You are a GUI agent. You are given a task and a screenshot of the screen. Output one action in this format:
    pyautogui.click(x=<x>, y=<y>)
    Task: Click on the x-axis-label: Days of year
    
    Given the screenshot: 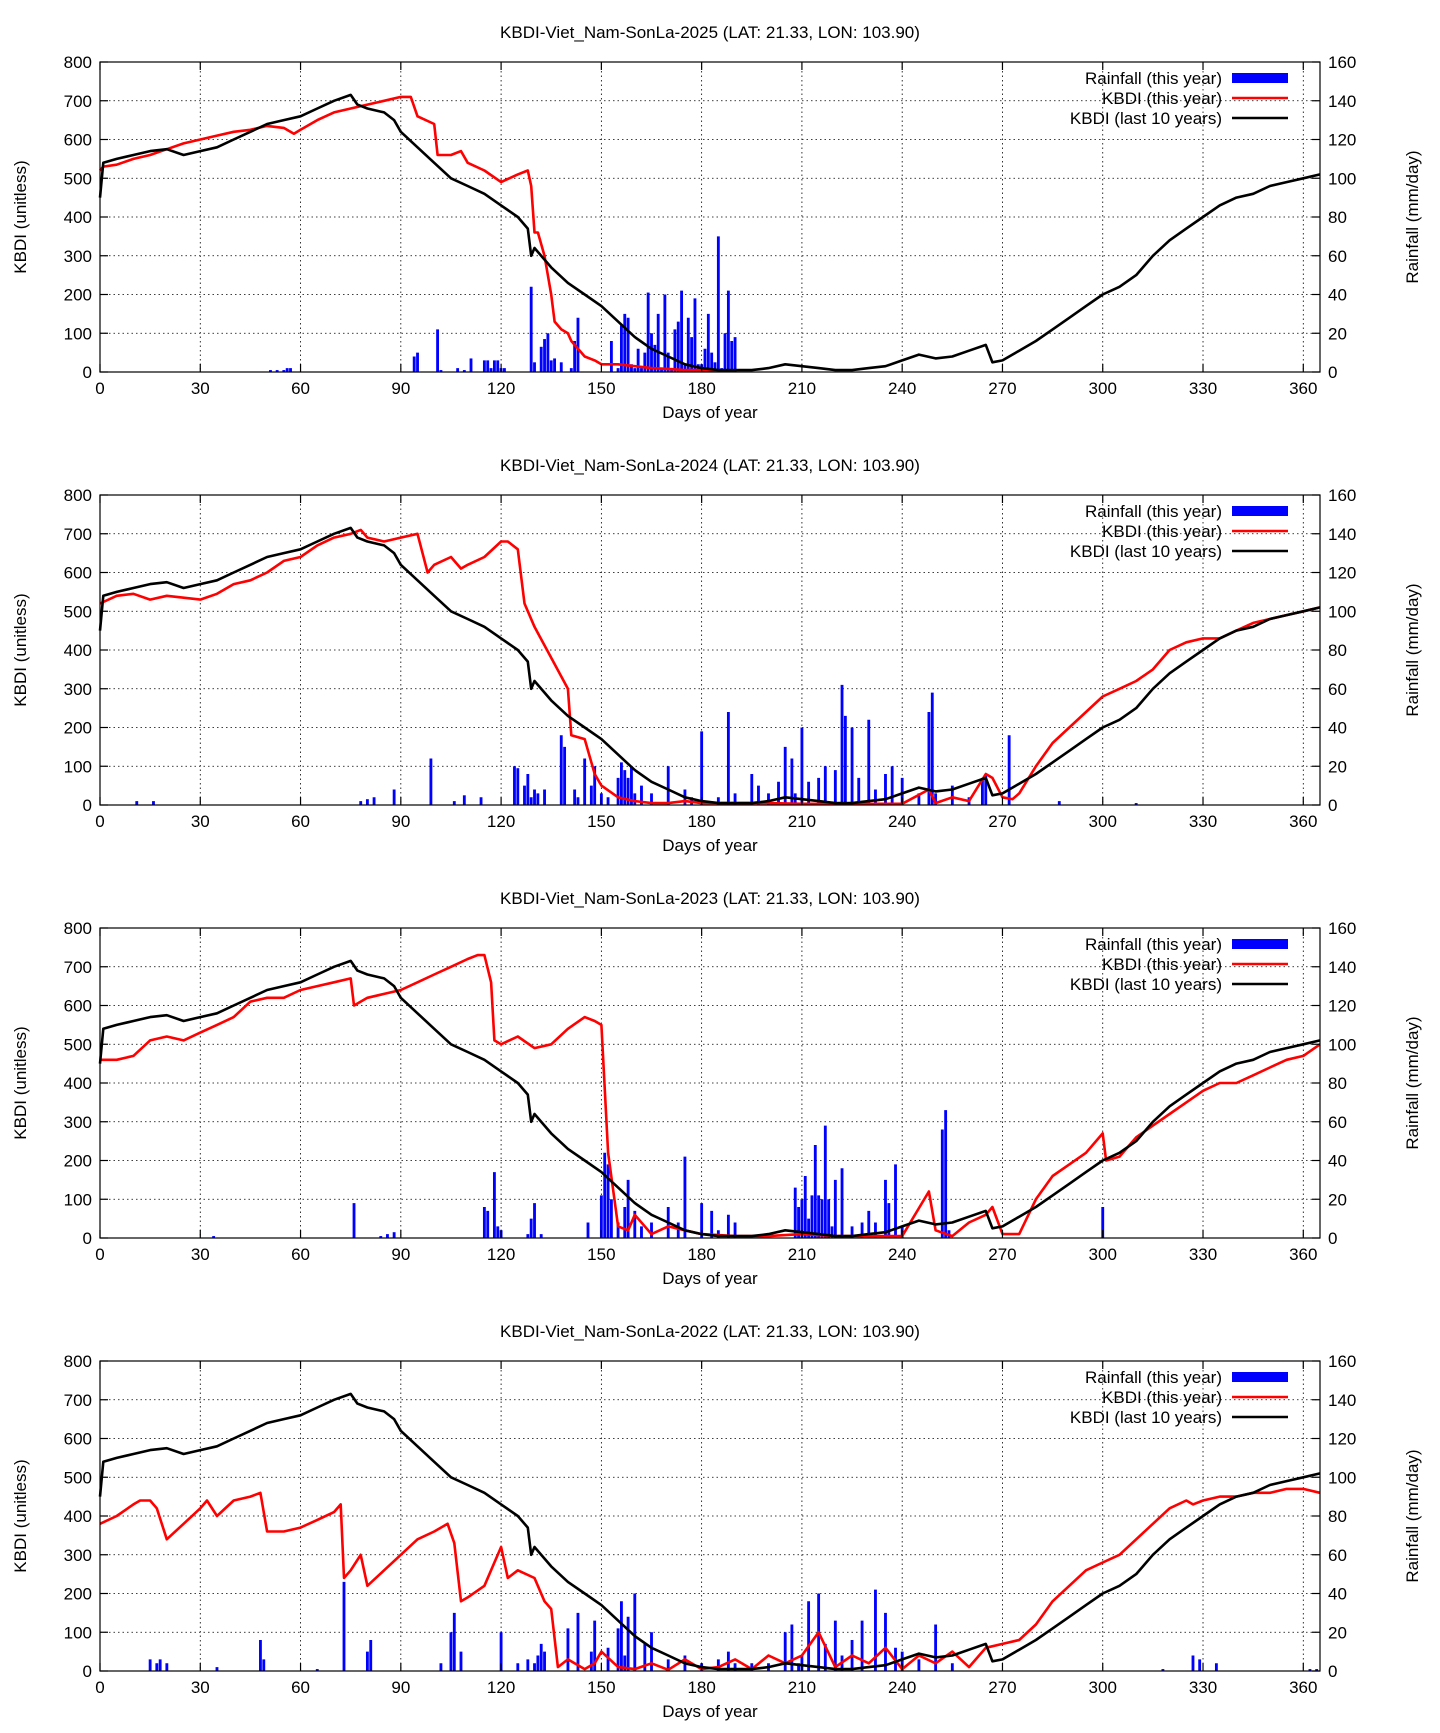 What is the action you would take?
    pyautogui.click(x=710, y=845)
    